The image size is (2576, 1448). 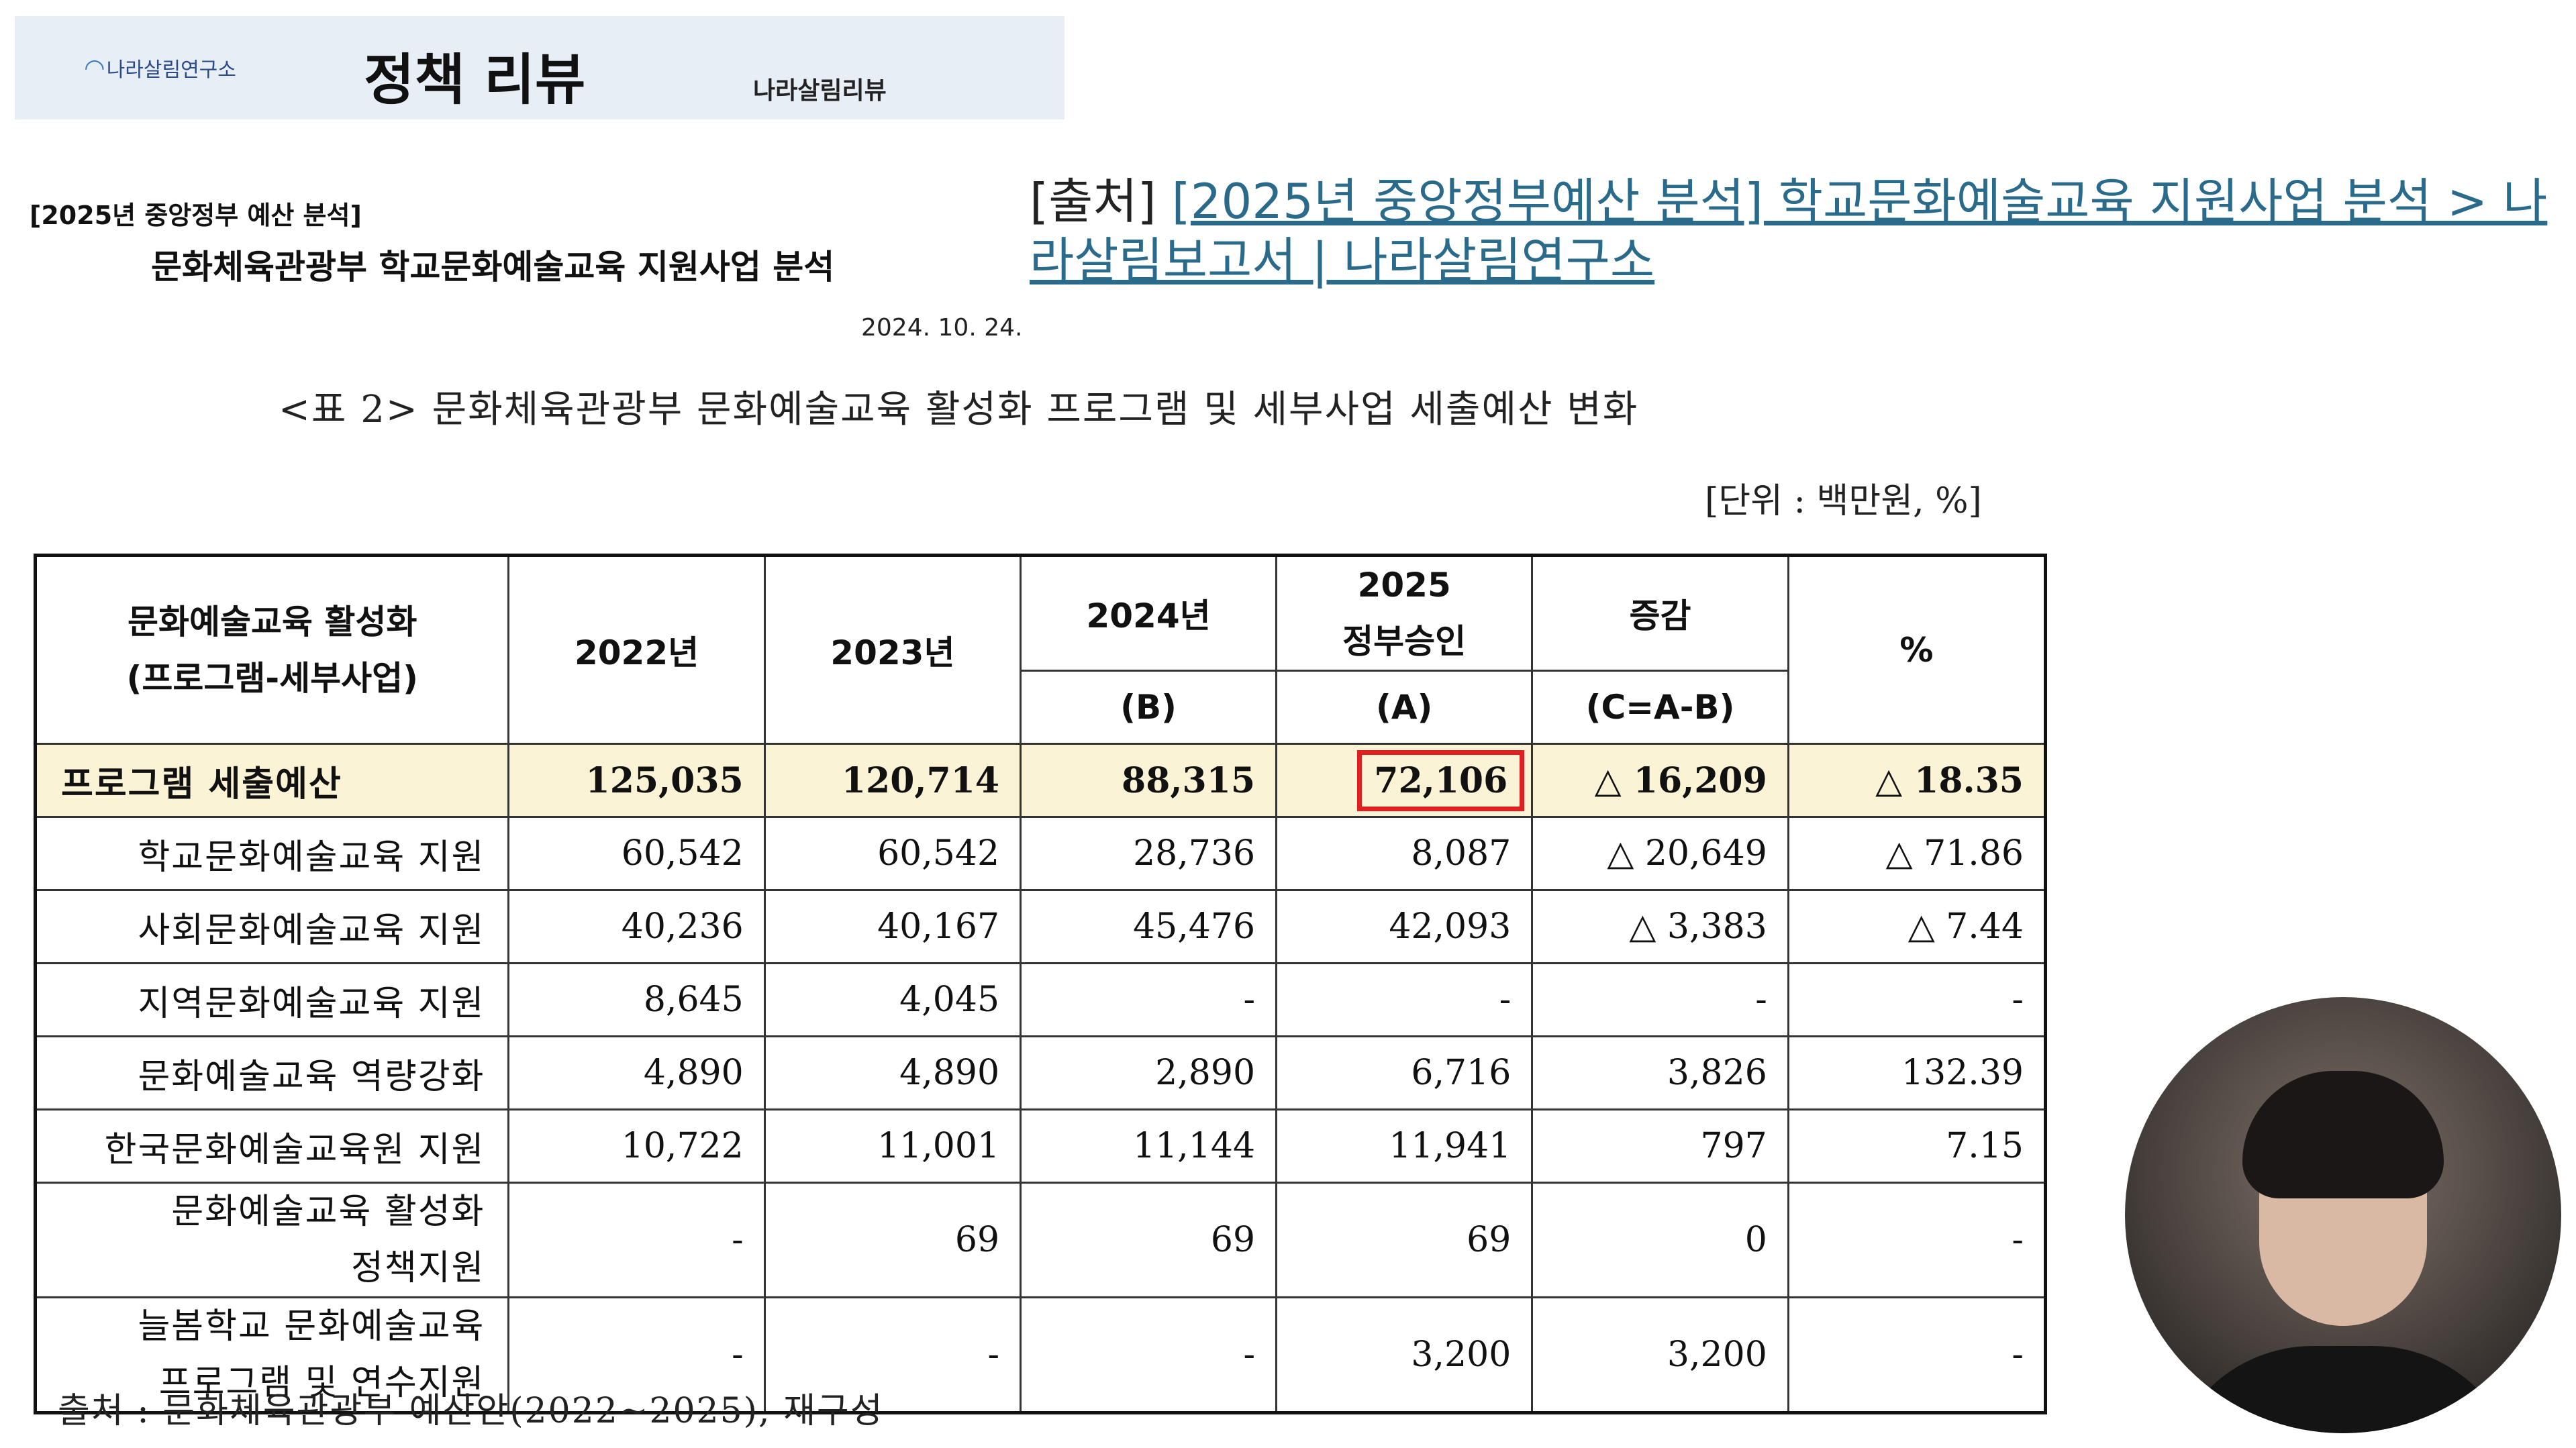 I want to click on program-change: △ 16,209, so click(x=1660, y=781).